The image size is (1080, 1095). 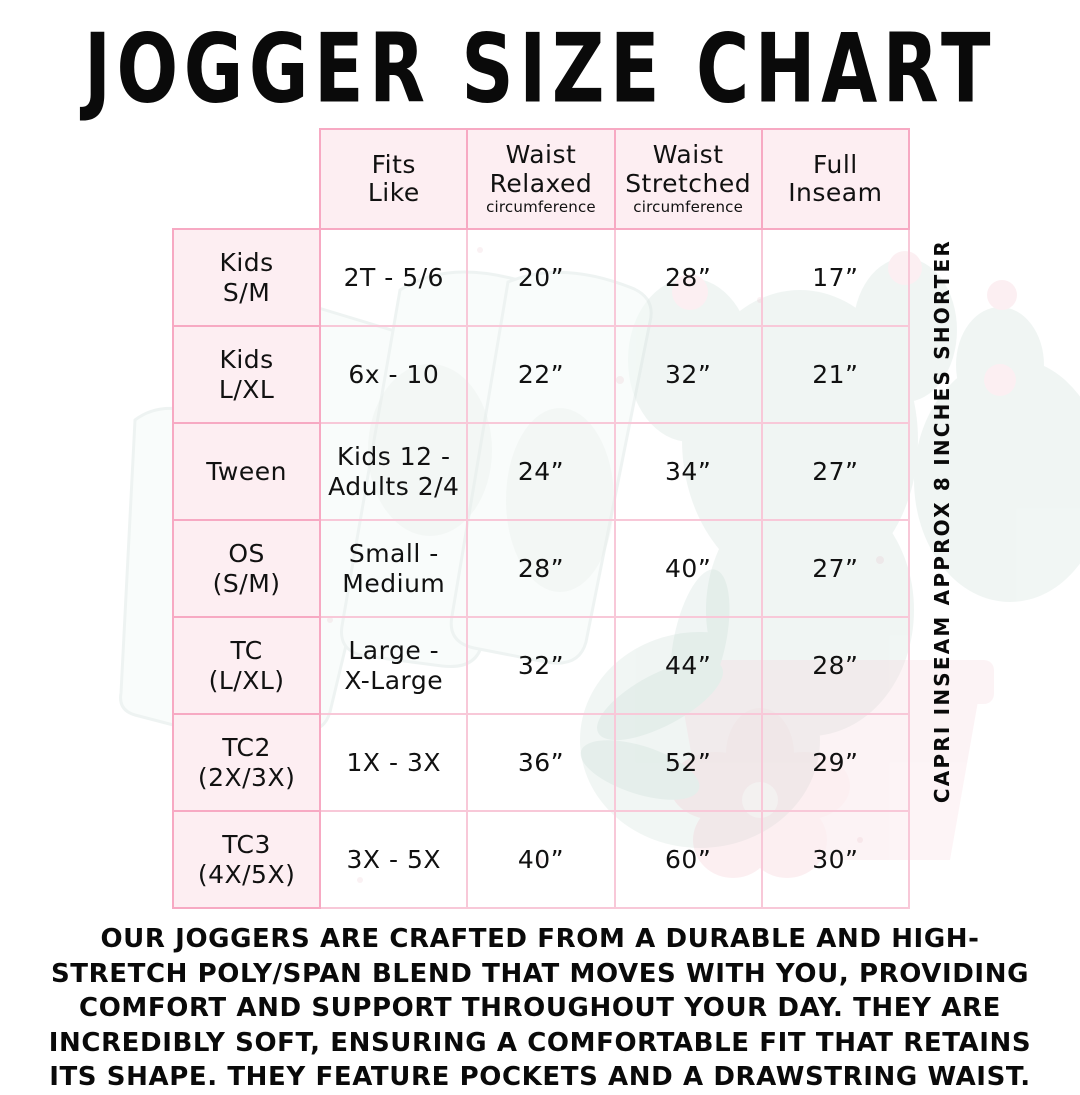 I want to click on row-header-size-5: TC2 (2X/3X), so click(x=246, y=762).